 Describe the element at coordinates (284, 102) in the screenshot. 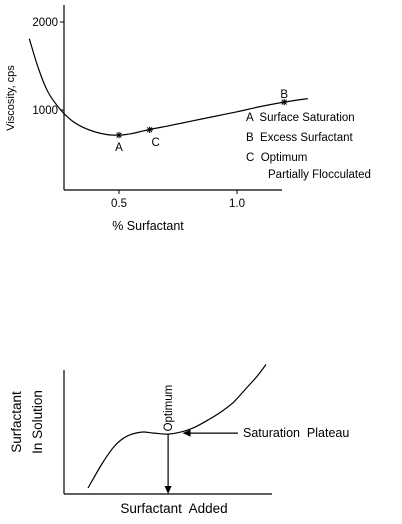

I see `point-b-marker` at that location.